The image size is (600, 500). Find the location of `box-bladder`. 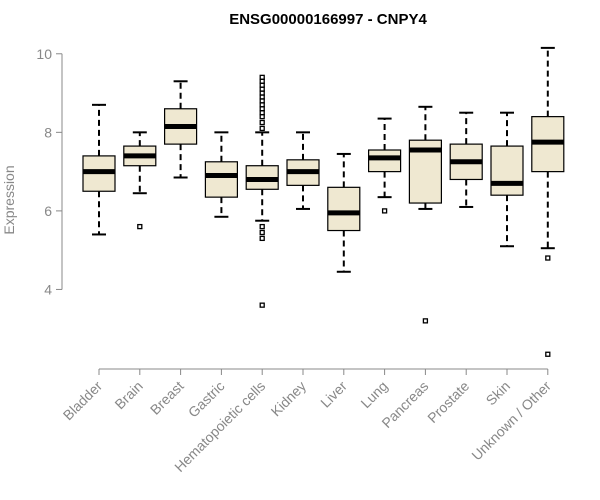

box-bladder is located at coordinates (99, 169).